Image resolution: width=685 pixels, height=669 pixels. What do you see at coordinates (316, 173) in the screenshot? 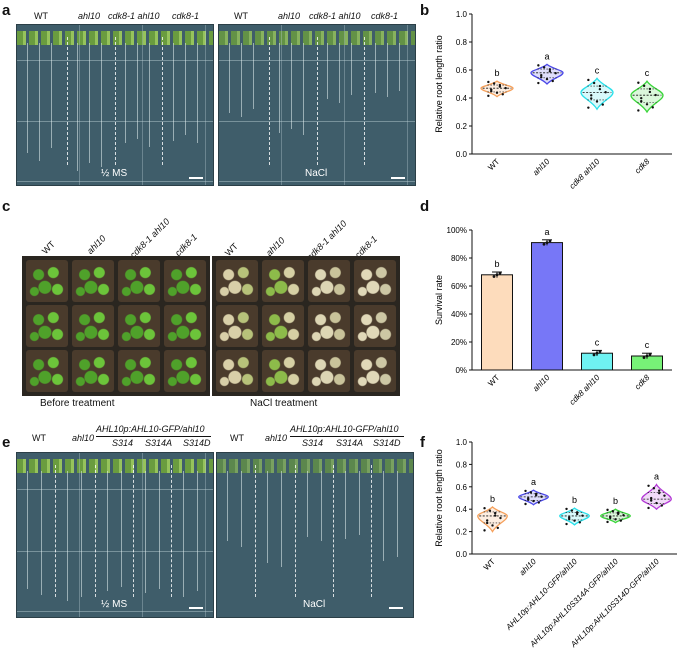
I see `a-right-condition: NaCl` at bounding box center [316, 173].